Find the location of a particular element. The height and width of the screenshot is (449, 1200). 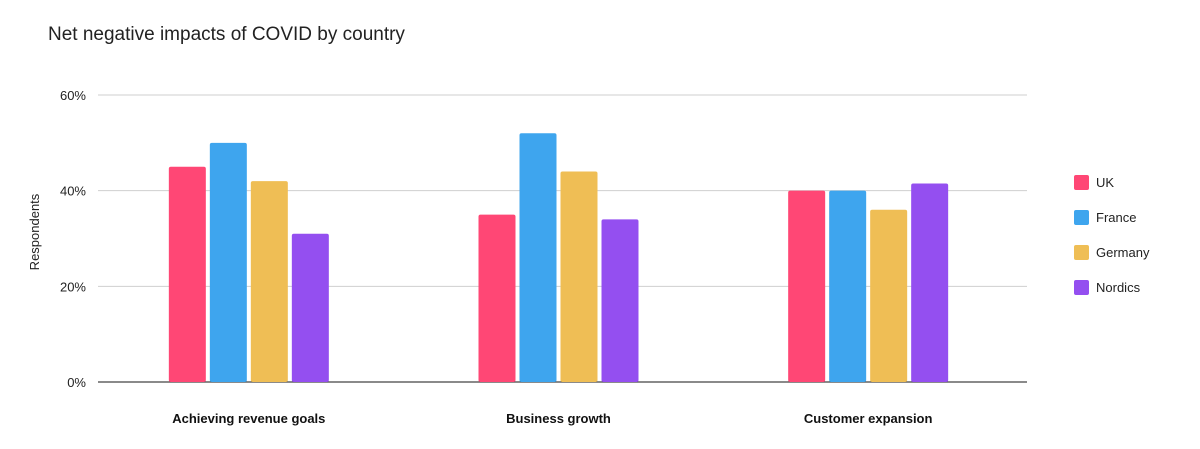

legend-swatch-germany is located at coordinates (1081, 252).